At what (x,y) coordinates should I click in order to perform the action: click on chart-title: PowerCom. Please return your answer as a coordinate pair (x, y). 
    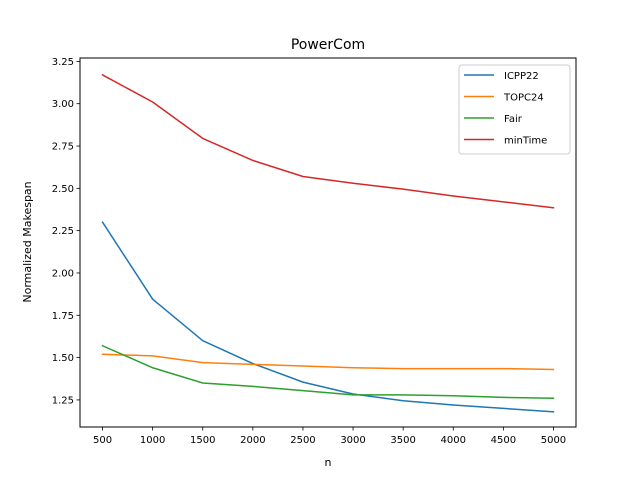
    Looking at the image, I should click on (328, 45).